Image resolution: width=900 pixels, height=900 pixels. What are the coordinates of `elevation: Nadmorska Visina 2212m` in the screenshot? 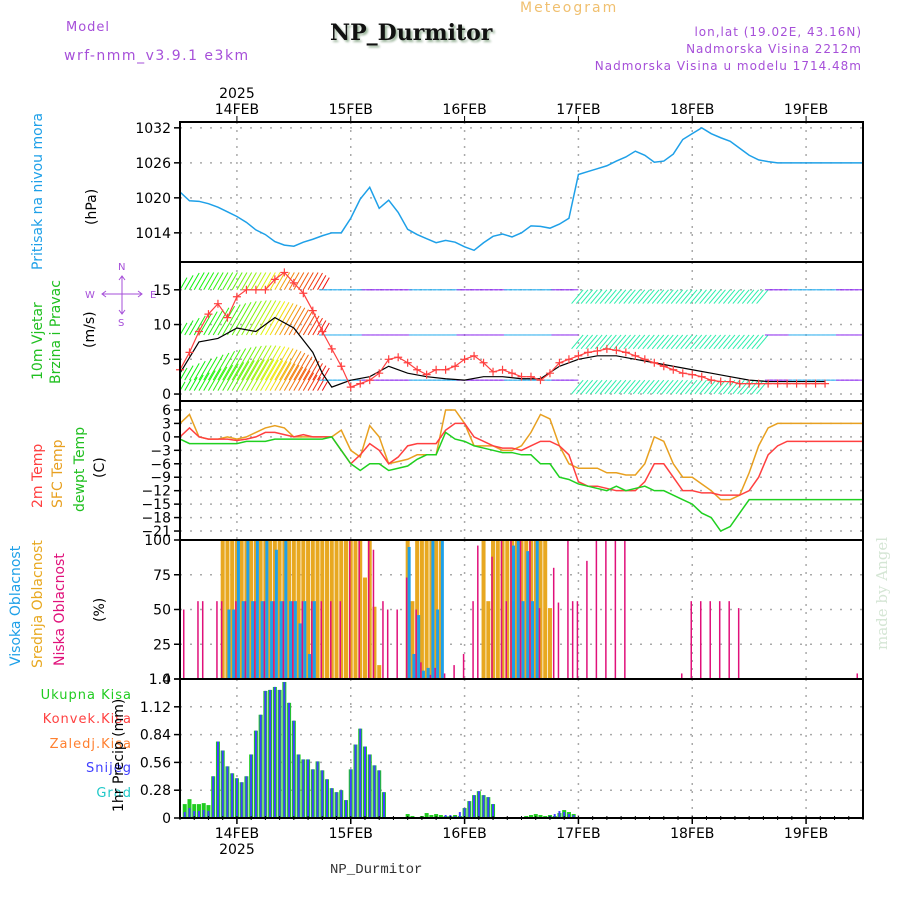 It's located at (774, 49).